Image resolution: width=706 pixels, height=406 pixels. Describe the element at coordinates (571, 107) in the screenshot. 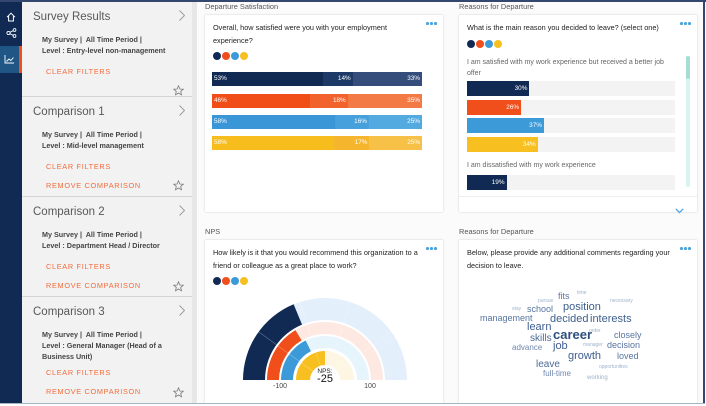

I see `bar-track: 26%` at that location.